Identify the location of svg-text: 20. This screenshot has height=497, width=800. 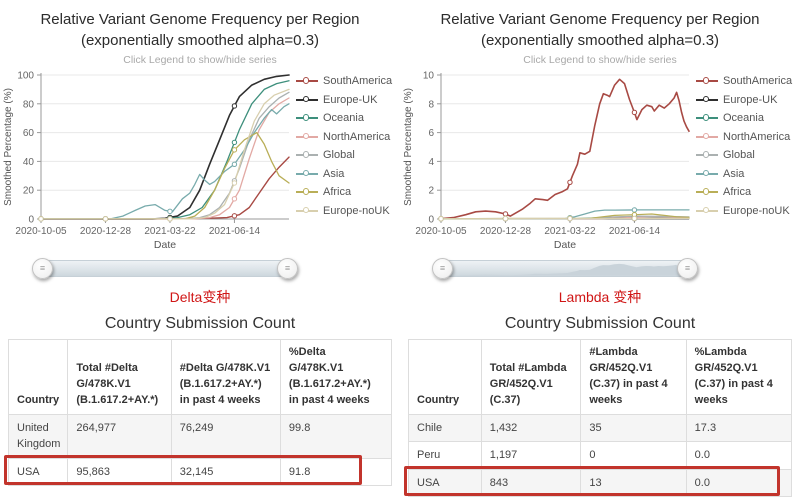
(29, 191).